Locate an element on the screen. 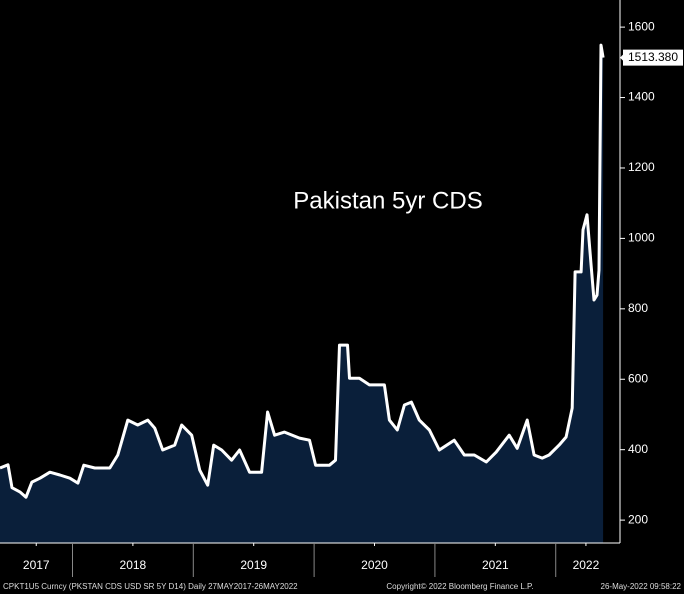 This screenshot has height=594, width=684. y-tick-label: 1200 is located at coordinates (641, 167).